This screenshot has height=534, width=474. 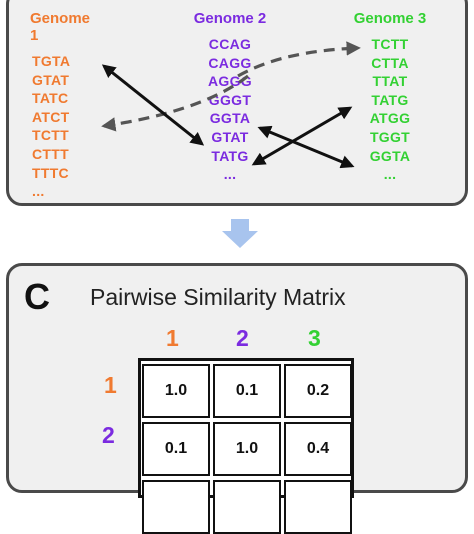 What do you see at coordinates (50, 135) in the screenshot?
I see `genome-1-kmer: TCTT` at bounding box center [50, 135].